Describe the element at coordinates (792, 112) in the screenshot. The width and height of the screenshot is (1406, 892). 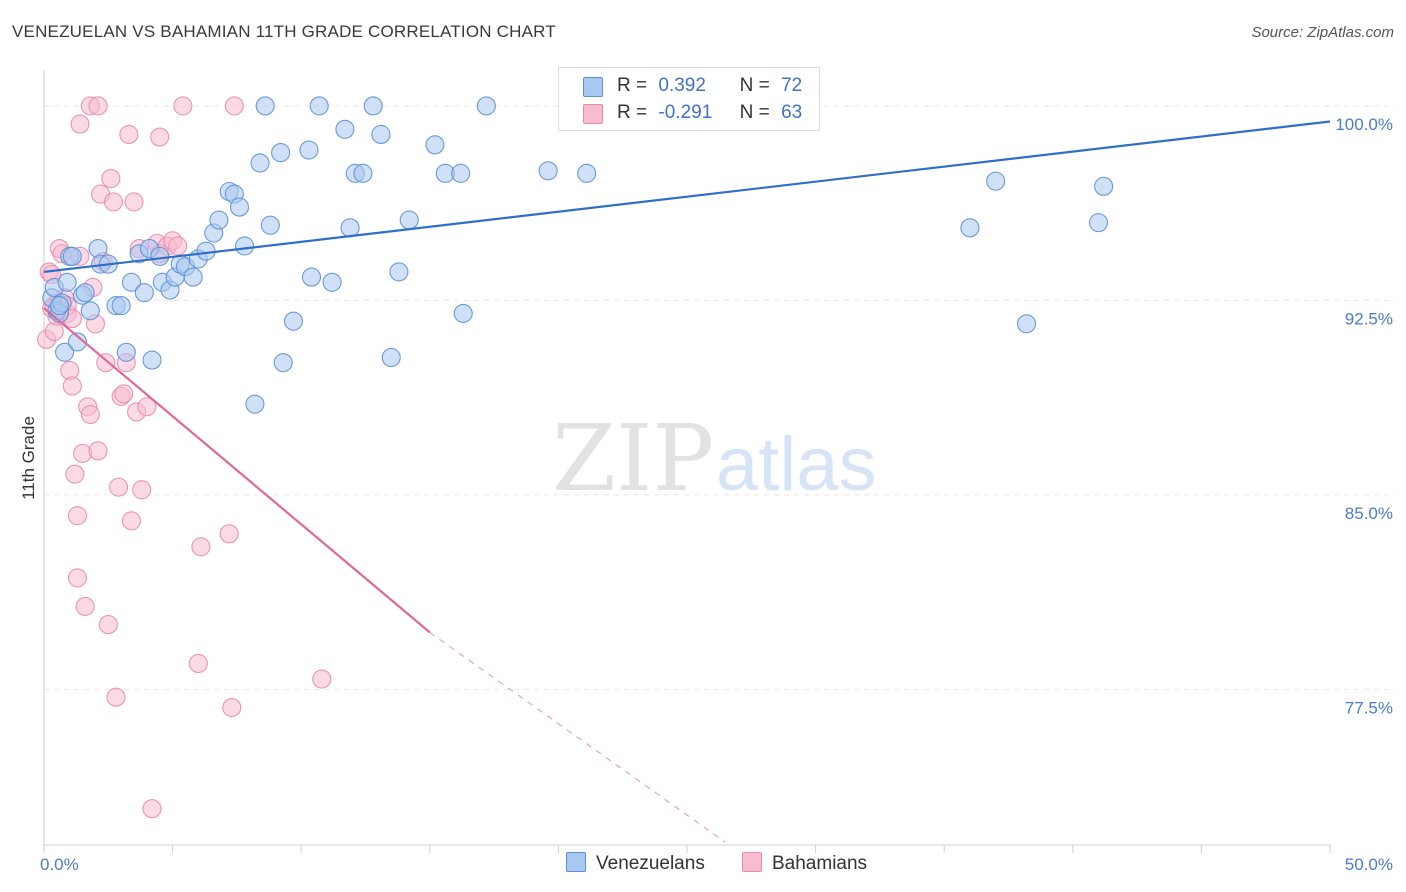
I see `legend-n-bahamians: 63` at that location.